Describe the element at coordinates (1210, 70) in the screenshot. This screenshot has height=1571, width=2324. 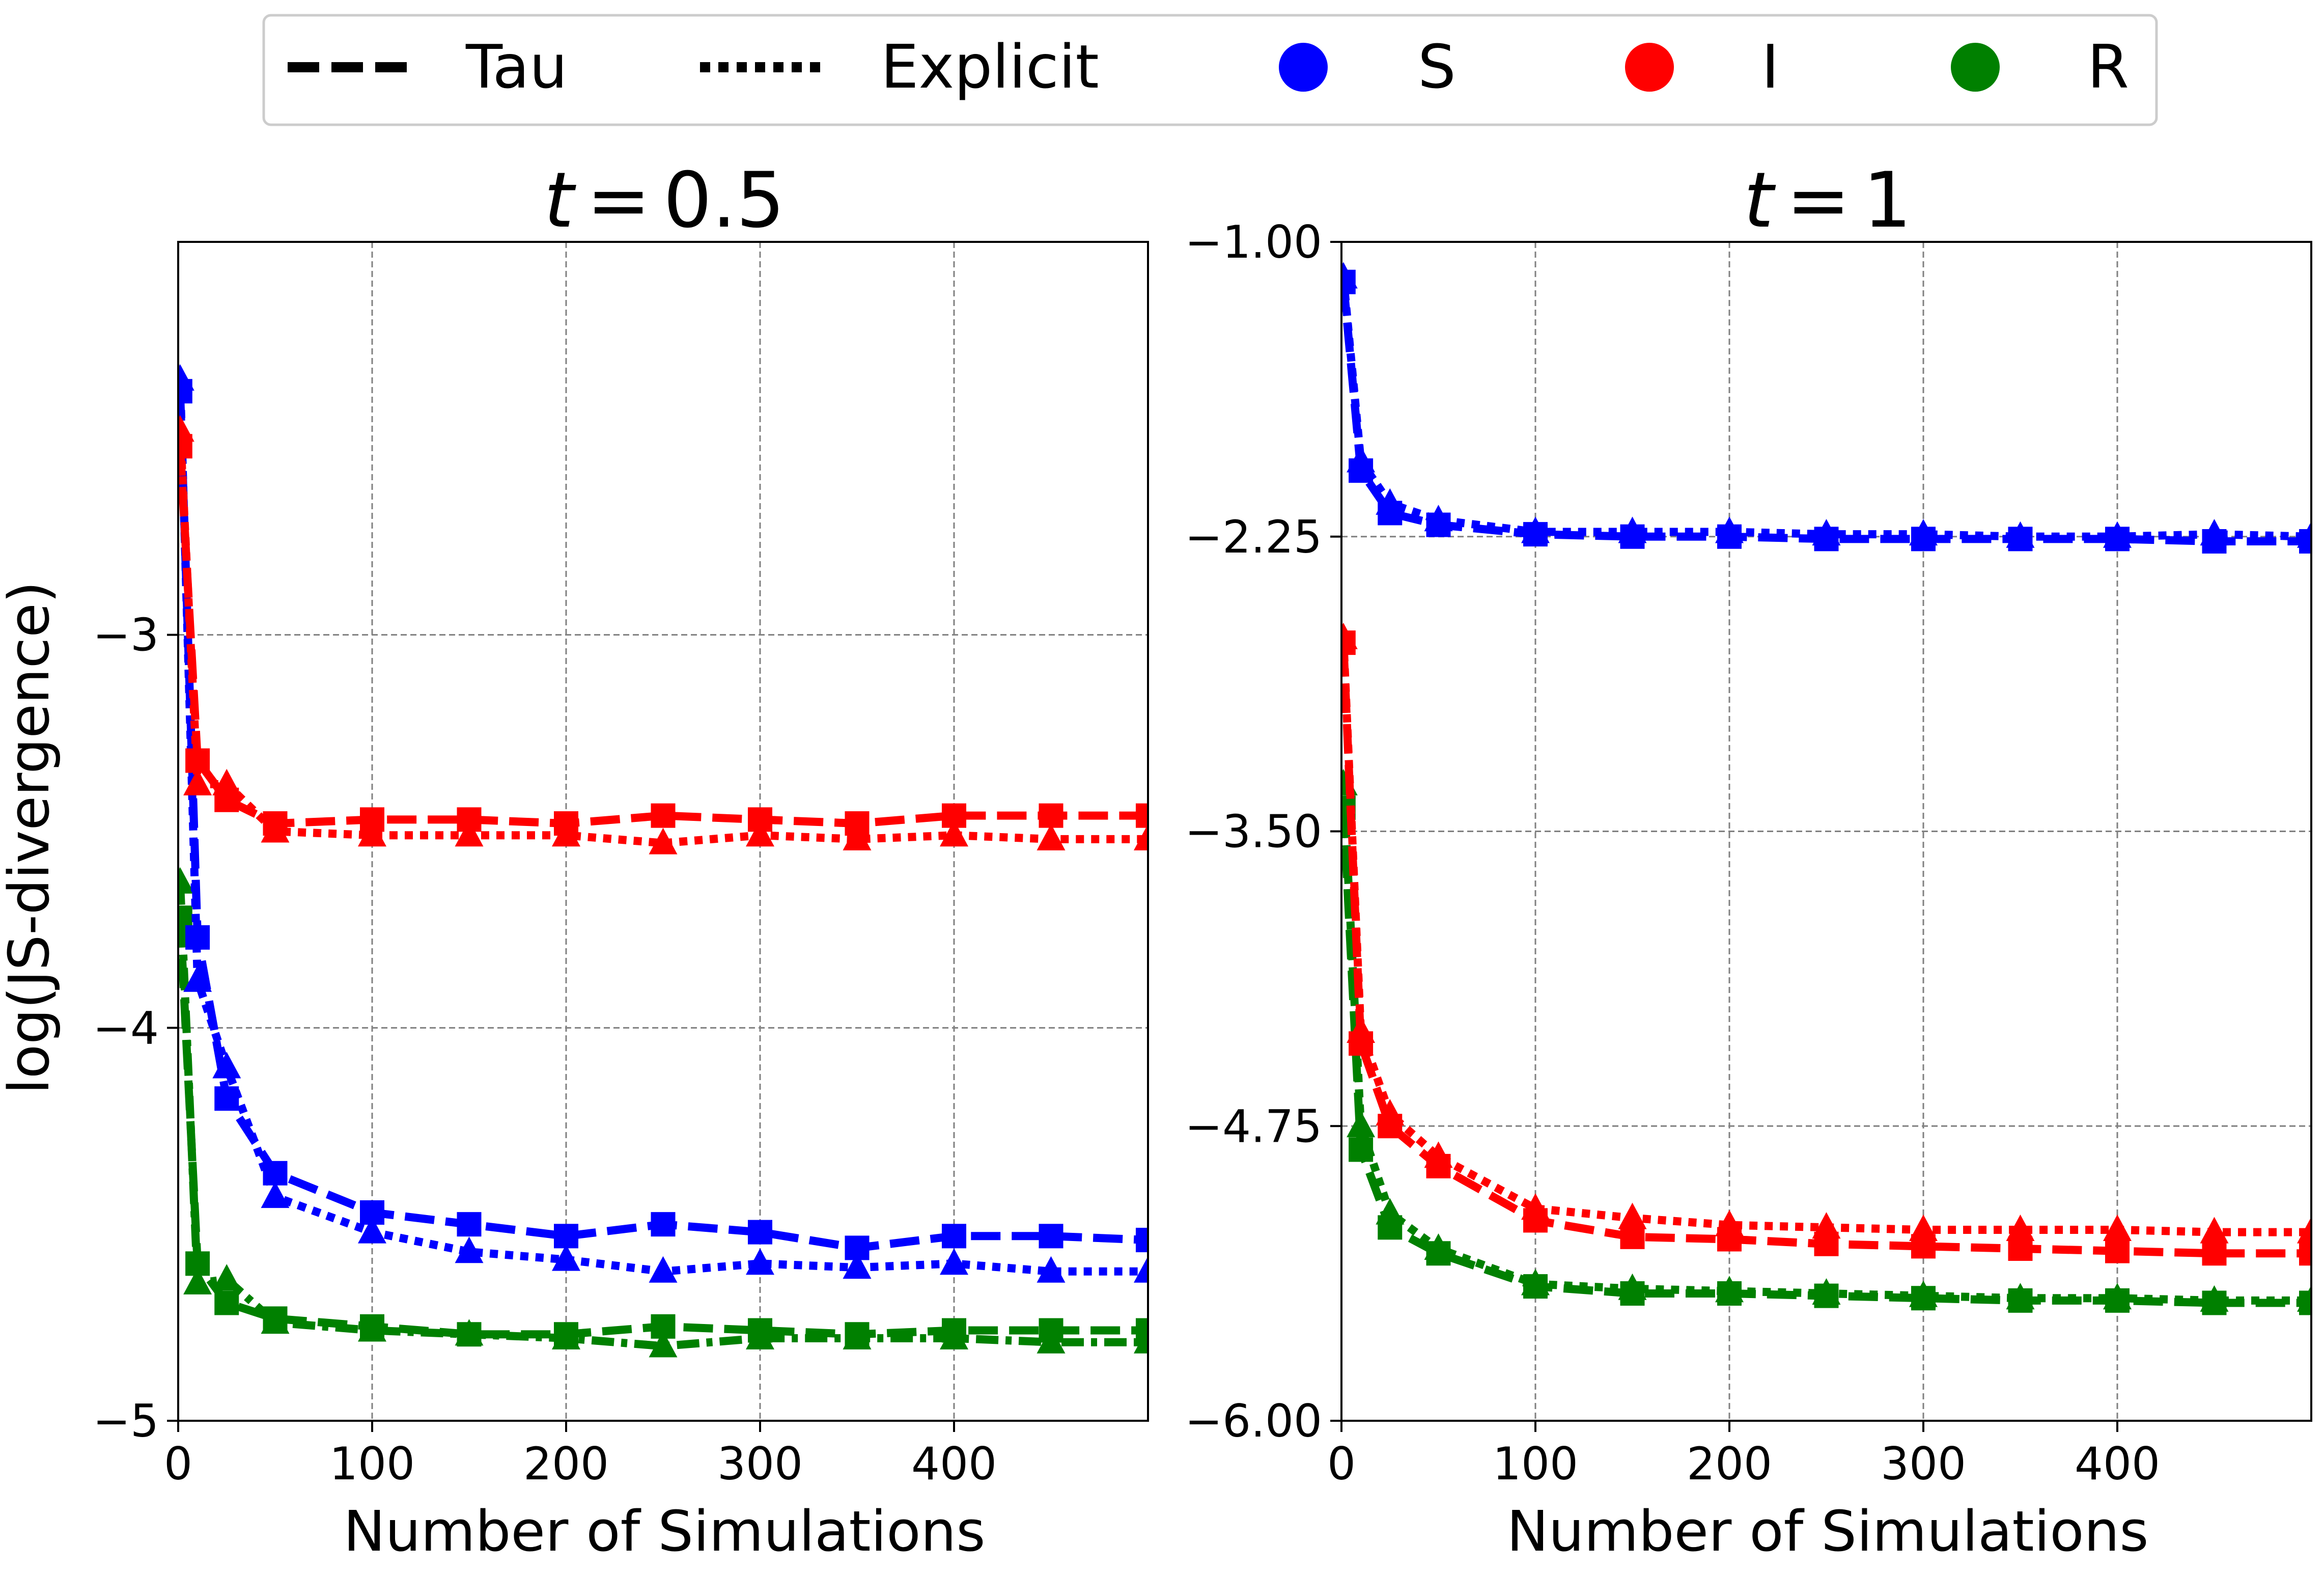
I see `legend: Tau Explicit S I R` at that location.